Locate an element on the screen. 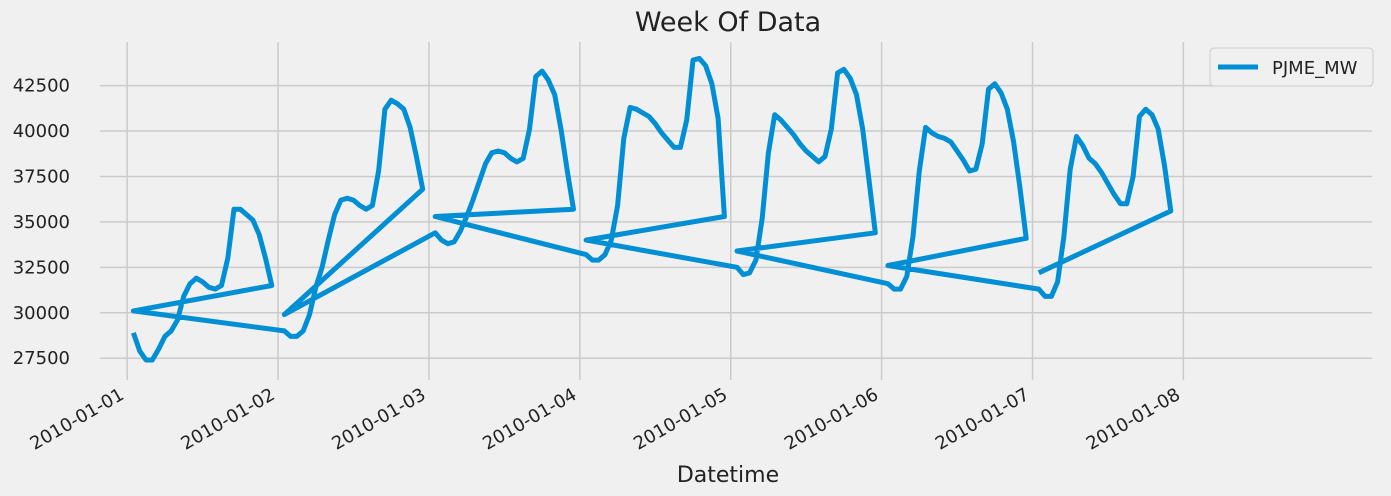 The width and height of the screenshot is (1391, 496). x-tick-label: 2010-01-06 is located at coordinates (831, 419).